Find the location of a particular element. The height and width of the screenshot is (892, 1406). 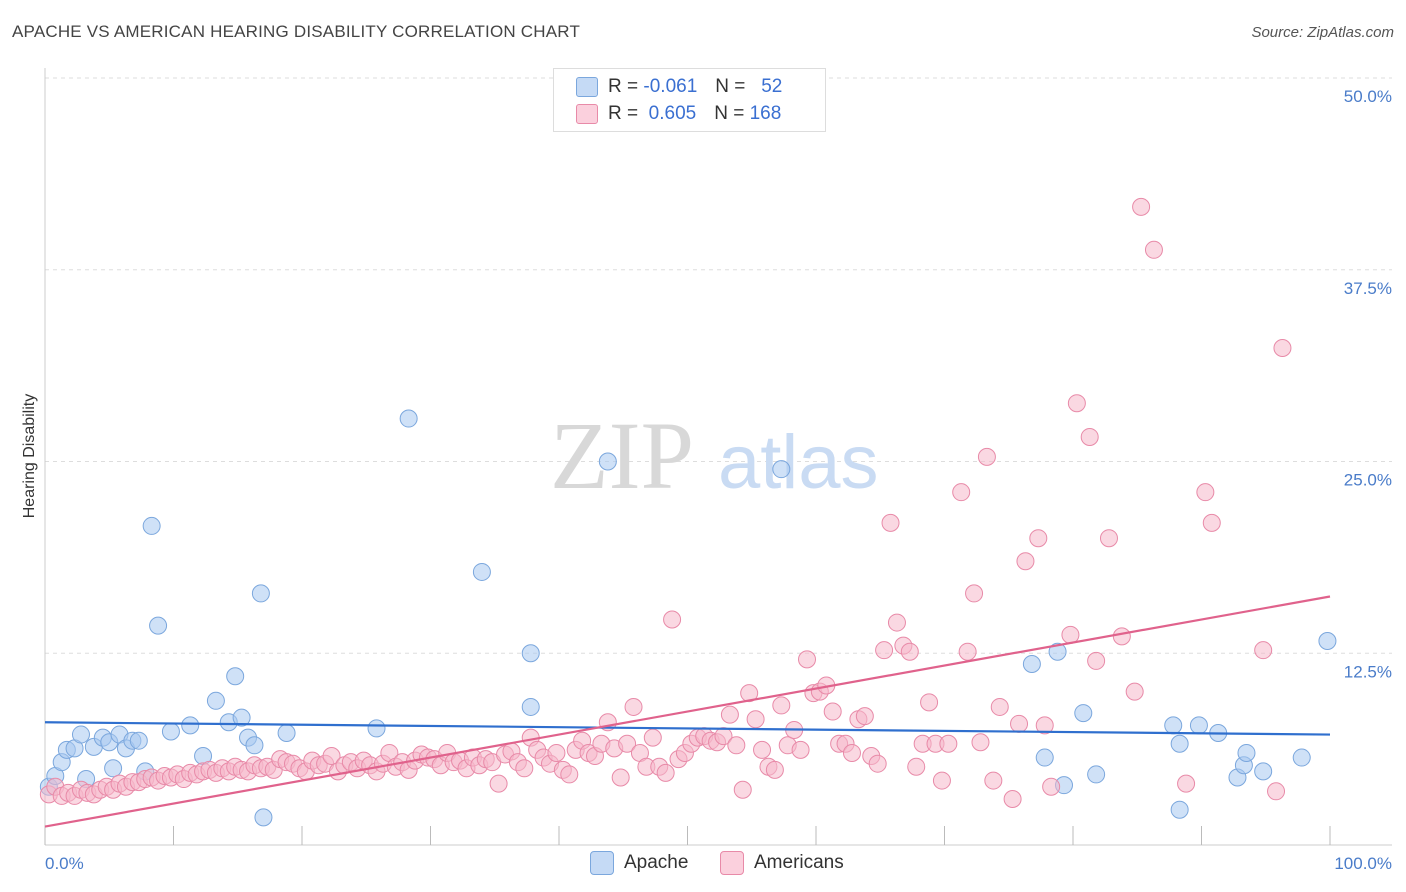

legend-n-value: 52 is located at coordinates (772, 86).